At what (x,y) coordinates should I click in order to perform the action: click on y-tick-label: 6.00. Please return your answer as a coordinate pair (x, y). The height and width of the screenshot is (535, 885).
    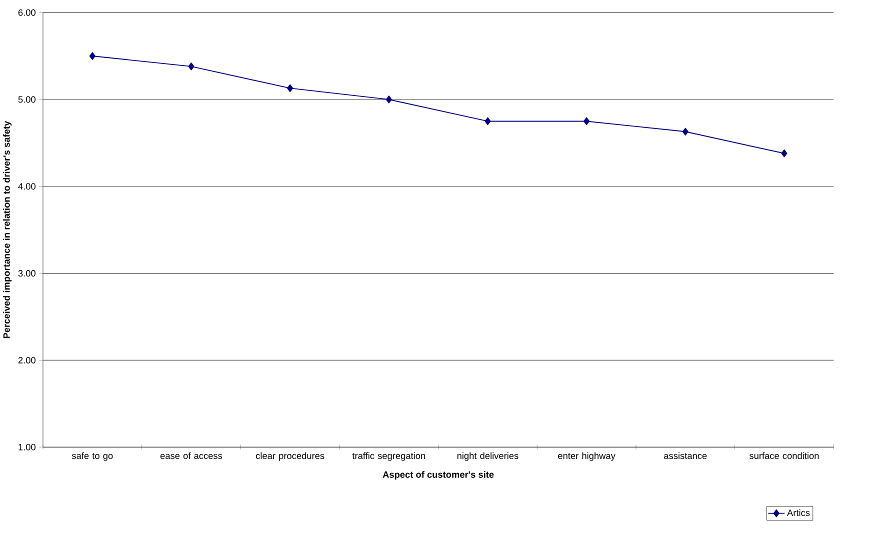
    Looking at the image, I should click on (27, 12).